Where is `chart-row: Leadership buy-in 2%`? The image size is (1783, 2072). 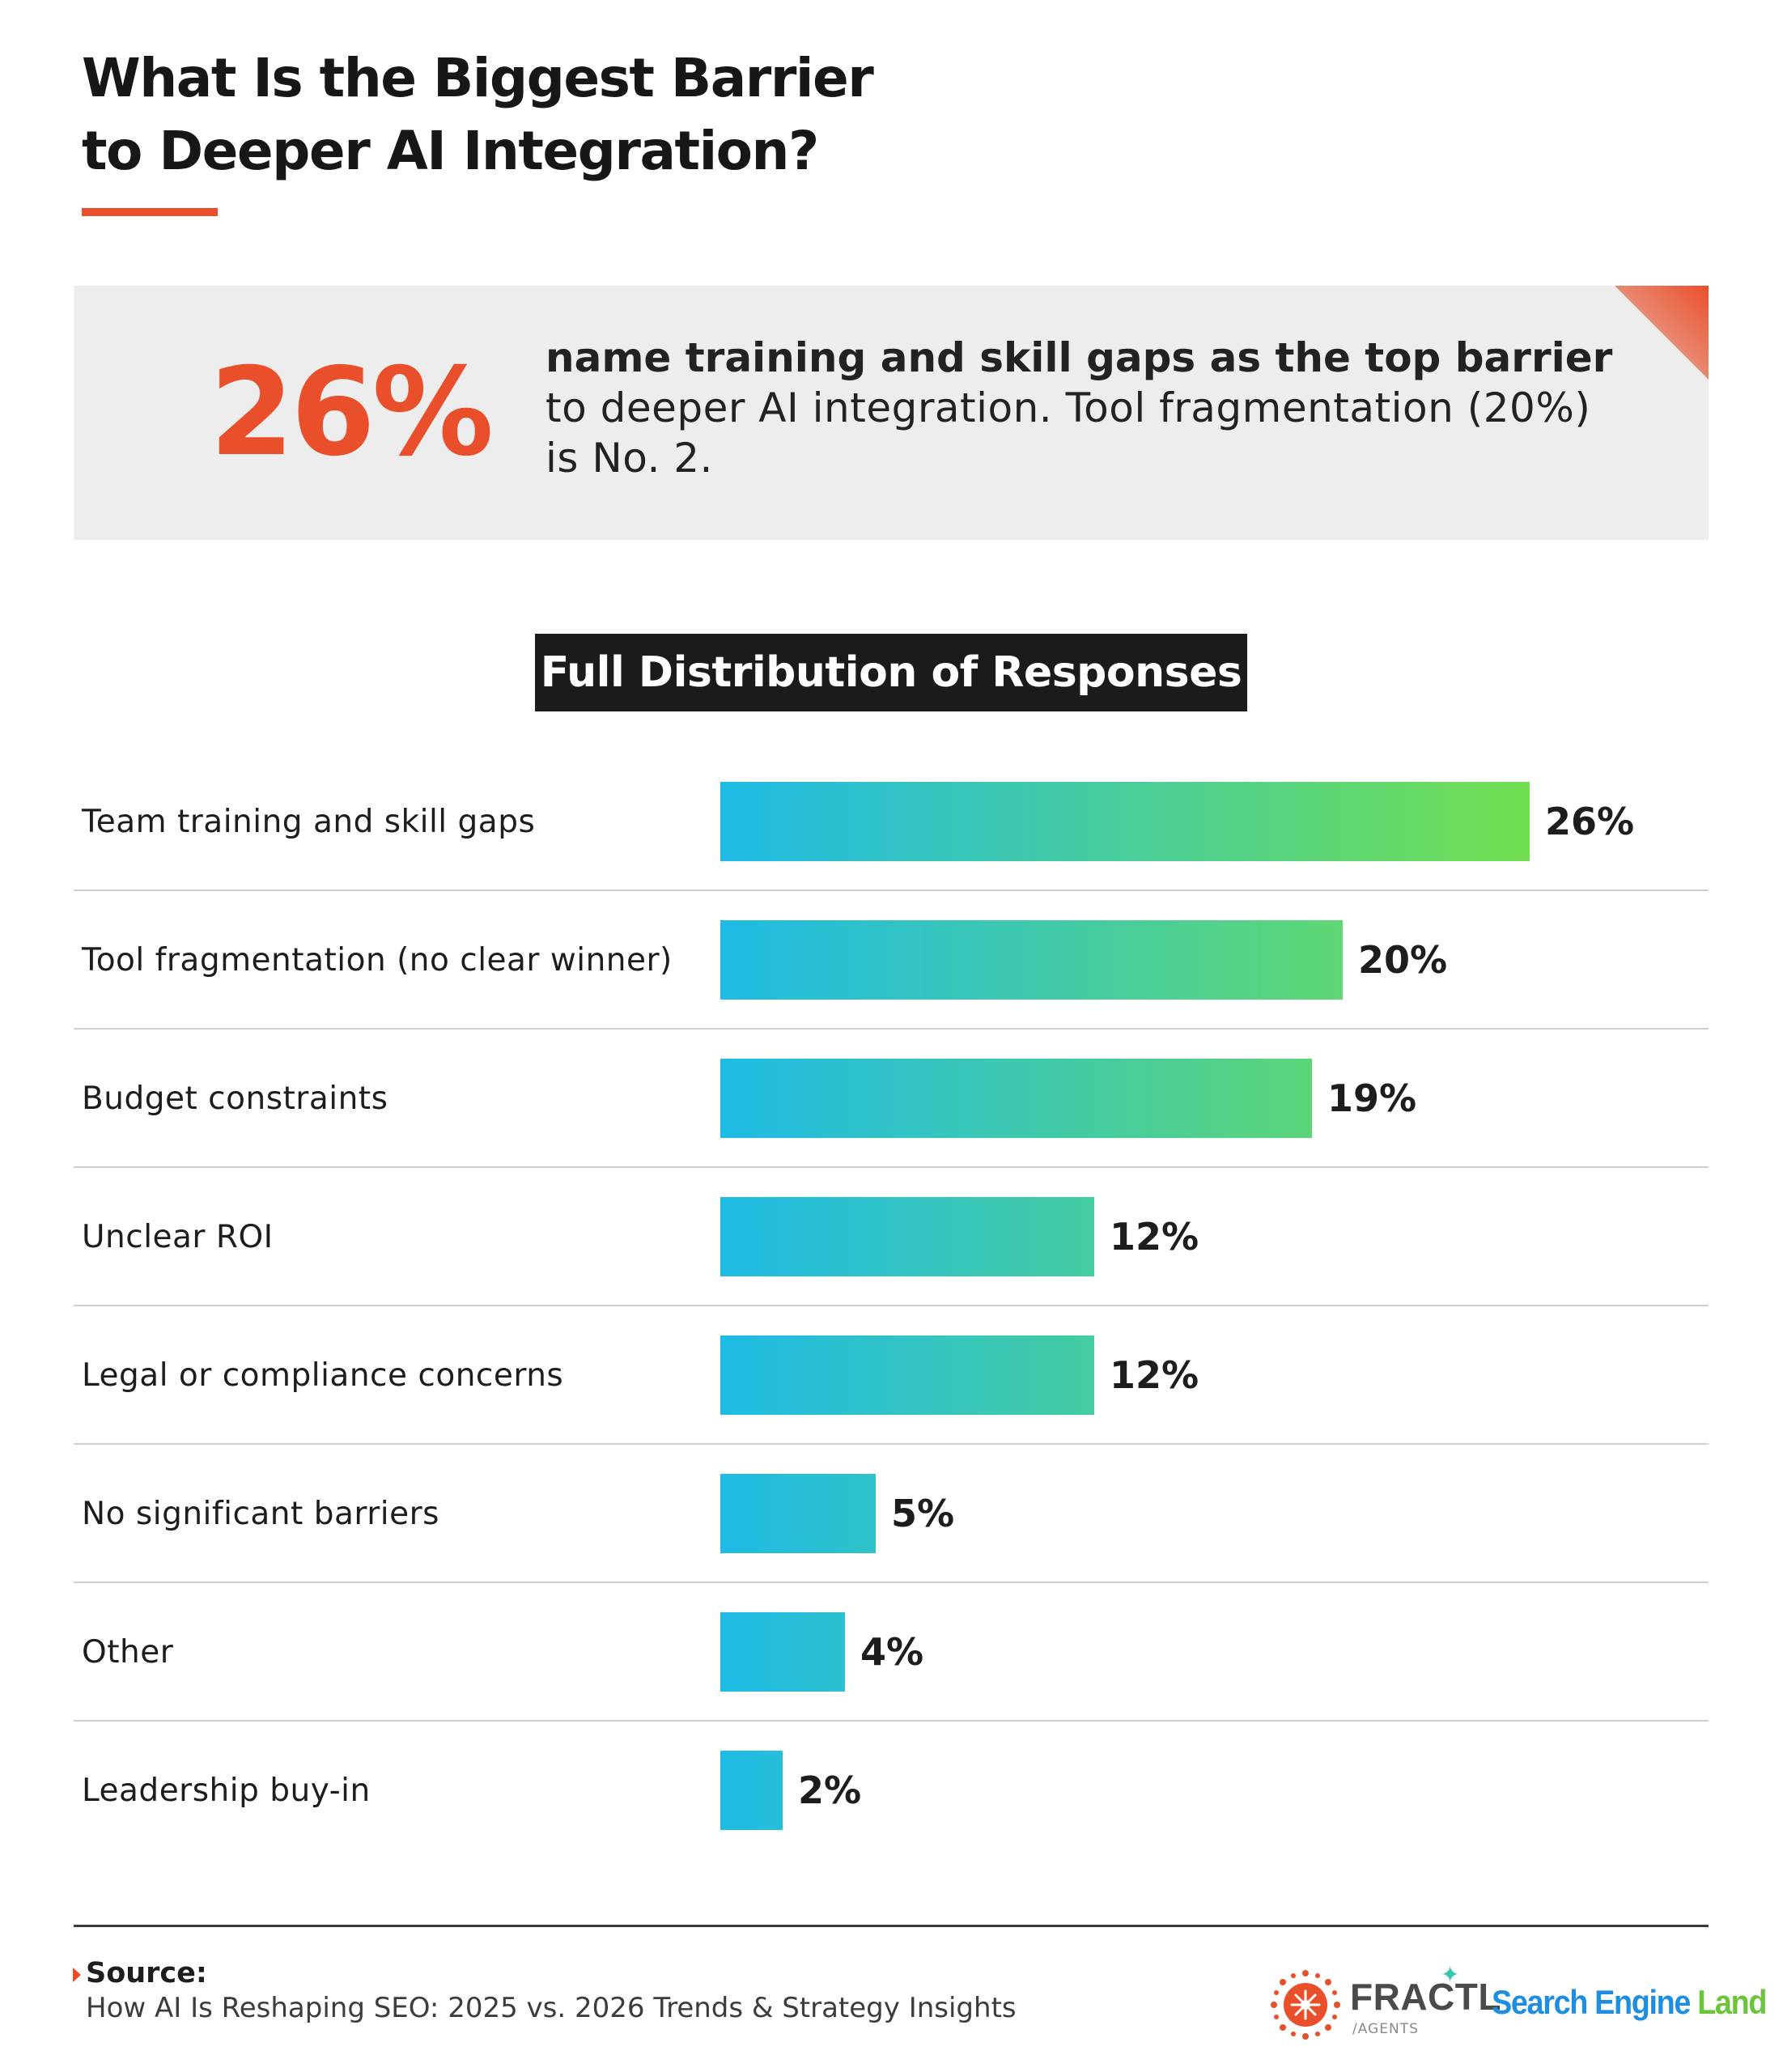
chart-row: Leadership buy-in 2% is located at coordinates (891, 1791).